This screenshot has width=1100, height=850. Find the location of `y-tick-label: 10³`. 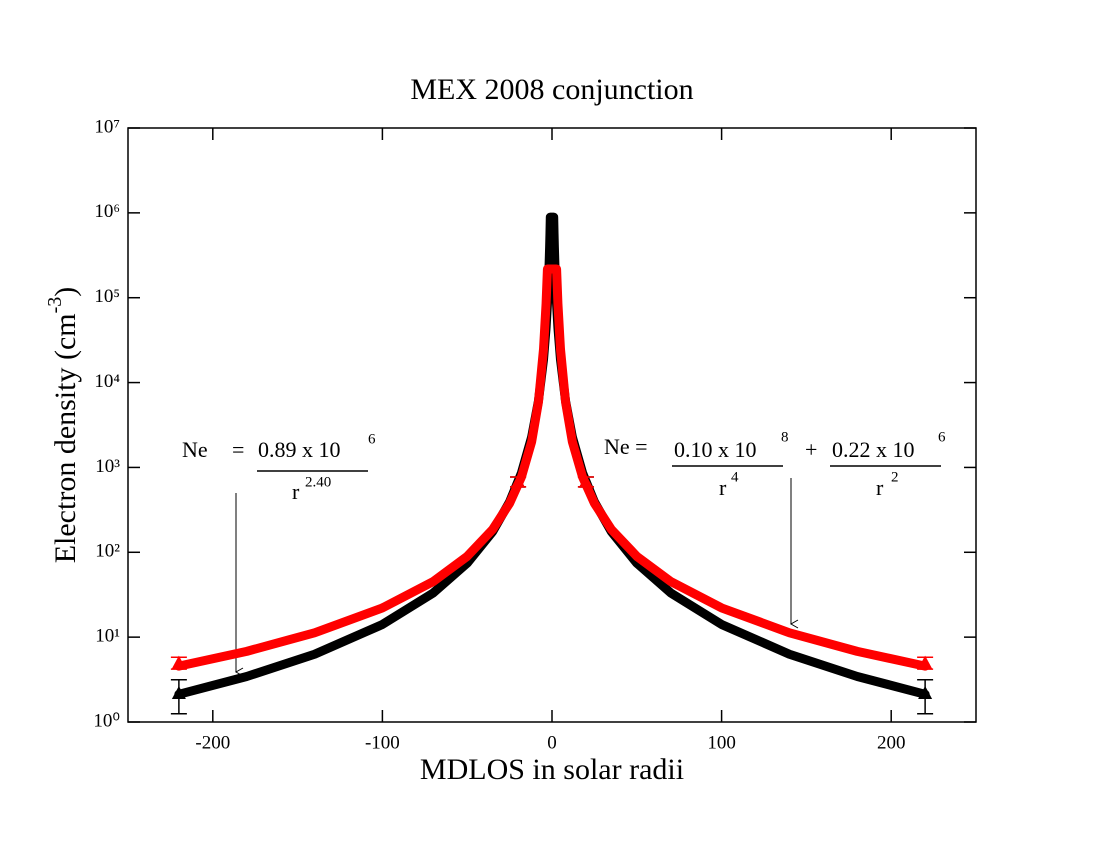

y-tick-label: 10³ is located at coordinates (107, 466).